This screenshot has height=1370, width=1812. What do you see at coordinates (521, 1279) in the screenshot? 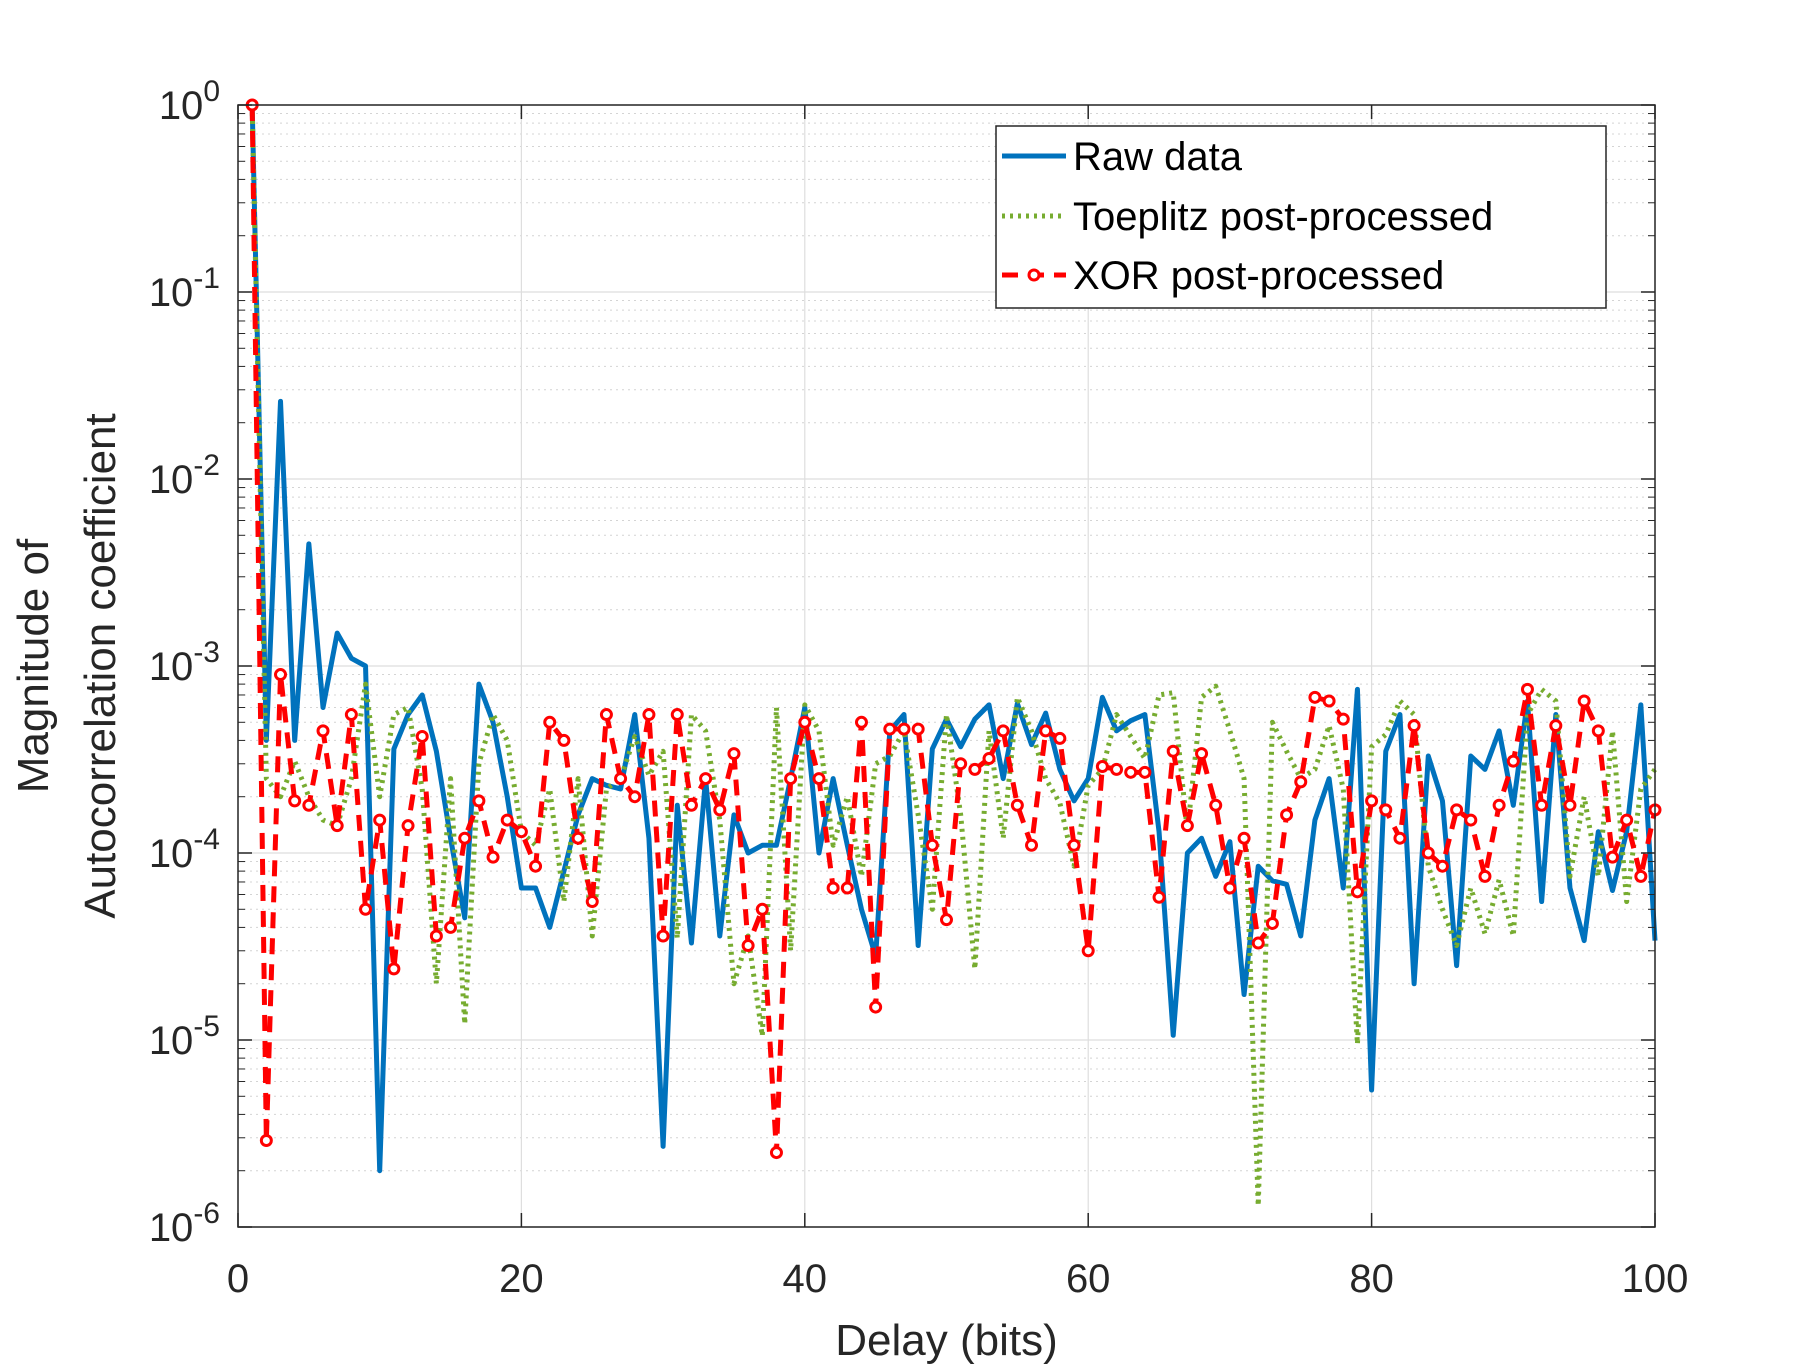
I see `x-tick-label: 20` at bounding box center [521, 1279].